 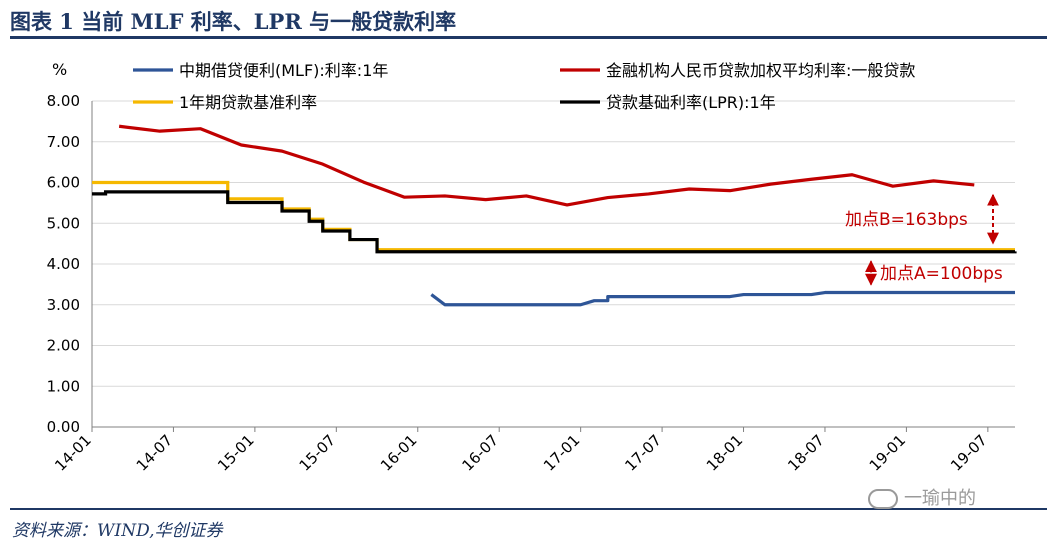 What do you see at coordinates (233, 21) in the screenshot?
I see `chart-title: 图表 1 当前 MLF 利率、LPR 与一般贷款利率` at bounding box center [233, 21].